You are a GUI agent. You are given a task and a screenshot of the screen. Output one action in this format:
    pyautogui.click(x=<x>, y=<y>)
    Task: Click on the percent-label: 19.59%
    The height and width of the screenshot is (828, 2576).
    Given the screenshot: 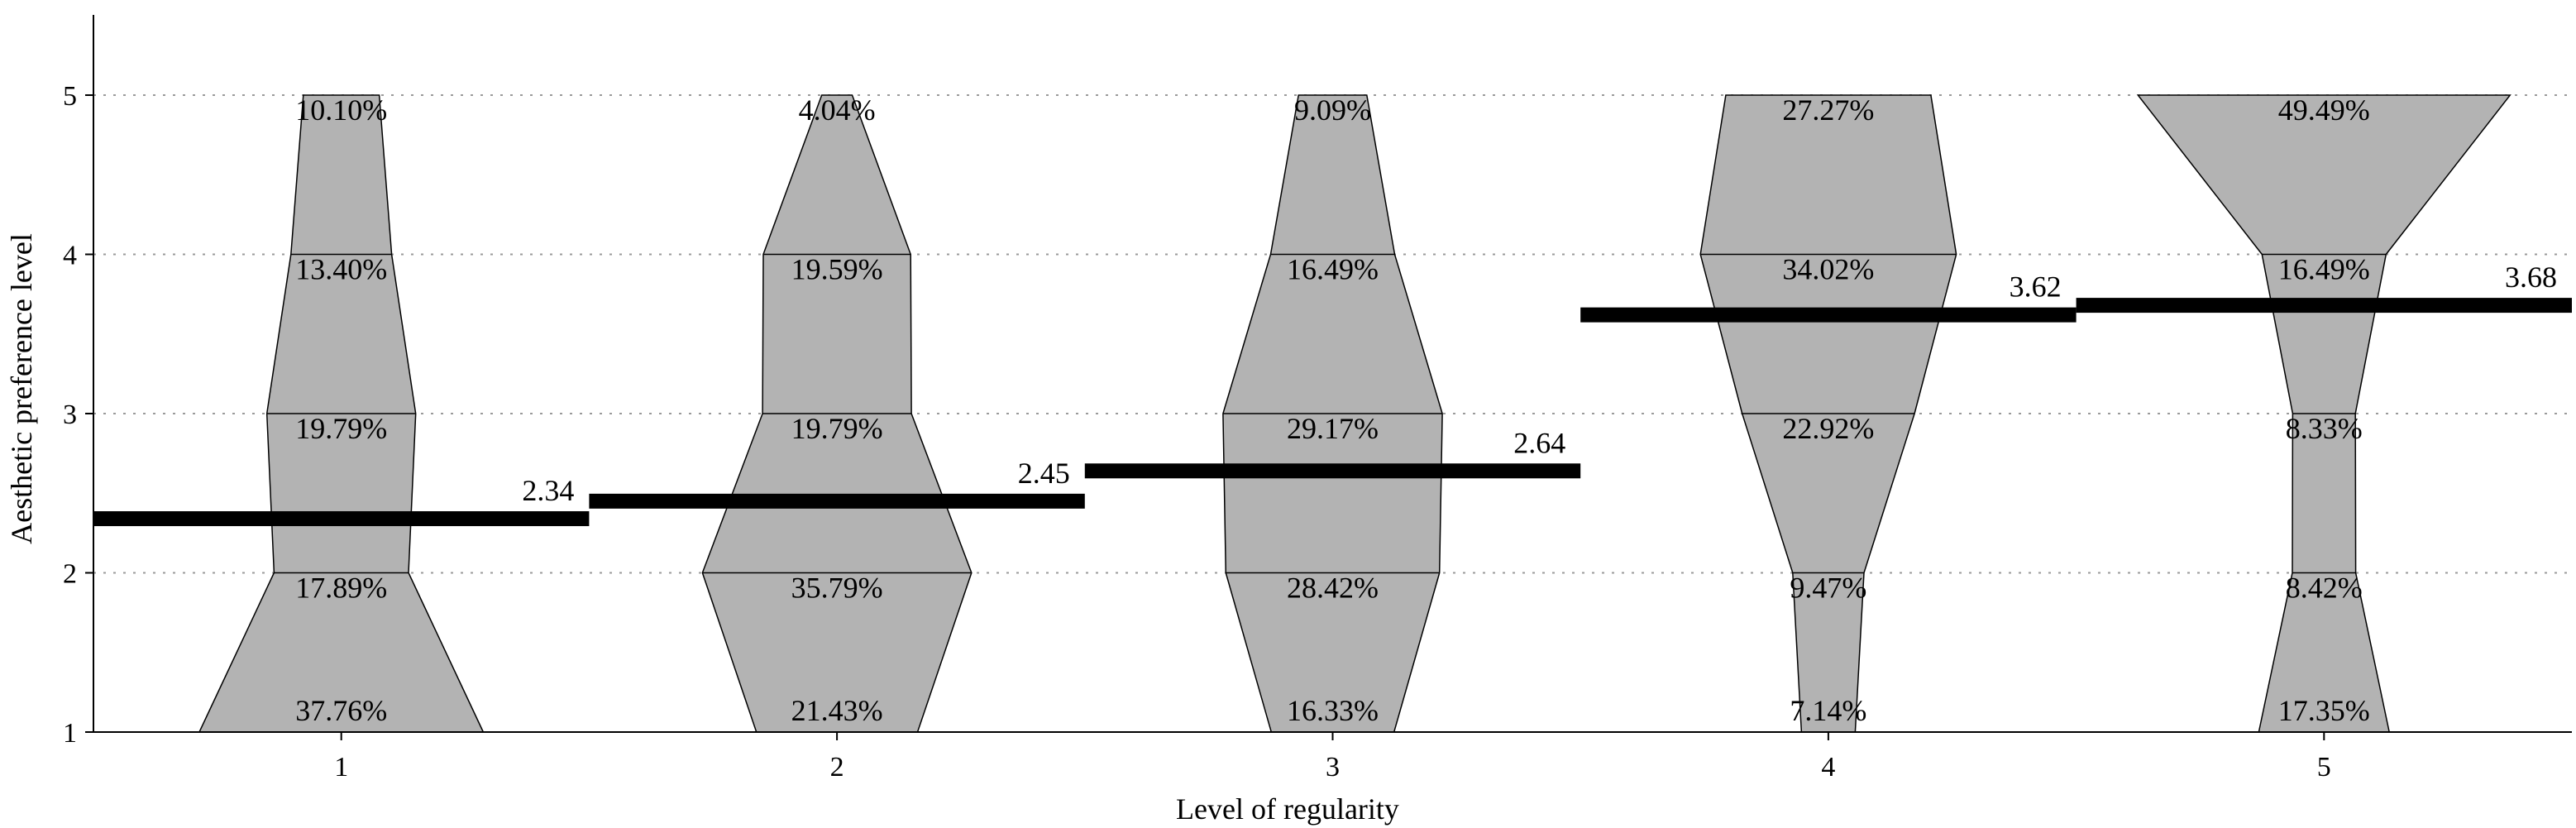 What is the action you would take?
    pyautogui.click(x=837, y=269)
    